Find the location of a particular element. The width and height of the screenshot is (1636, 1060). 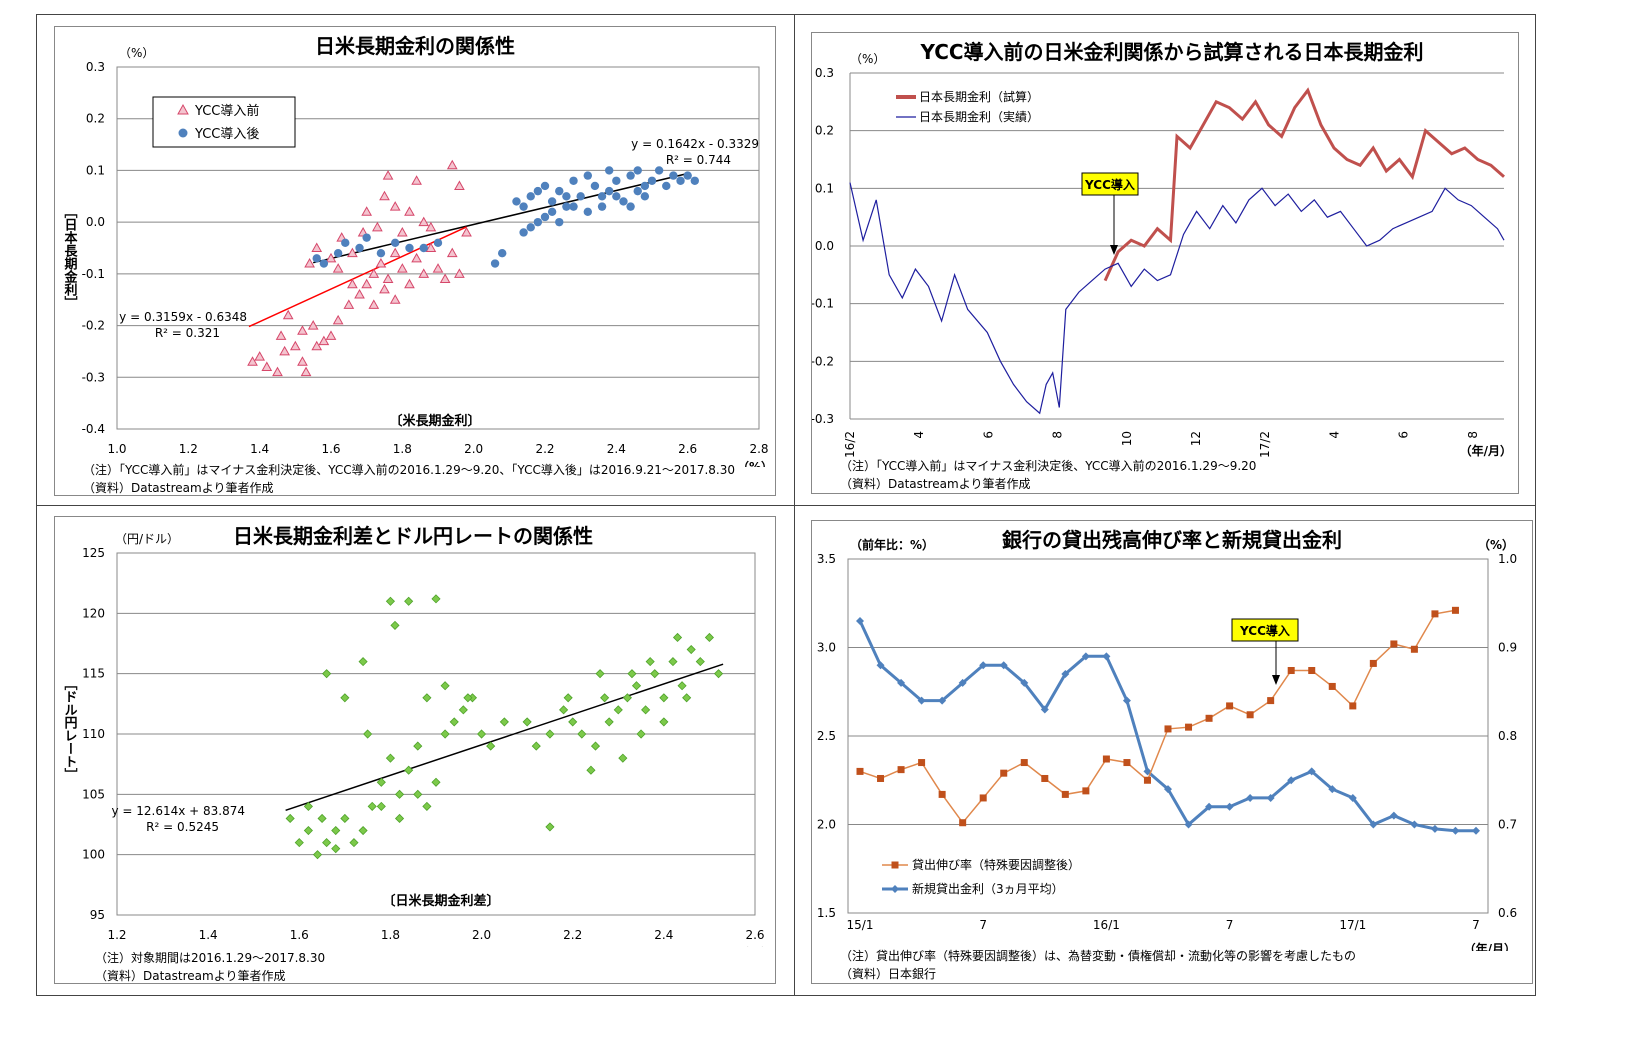

x-axis-label: 〔日米長期金利差〕 is located at coordinates (440, 901).